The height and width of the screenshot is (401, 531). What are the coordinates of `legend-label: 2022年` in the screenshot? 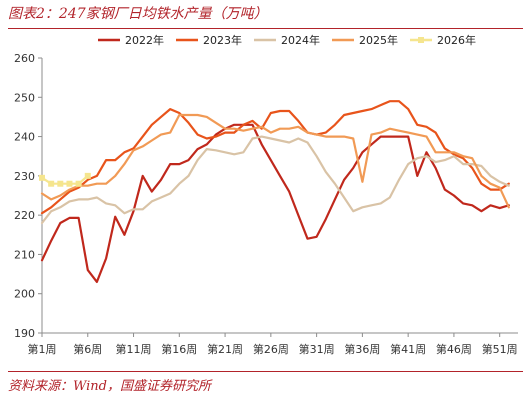 It's located at (144, 40).